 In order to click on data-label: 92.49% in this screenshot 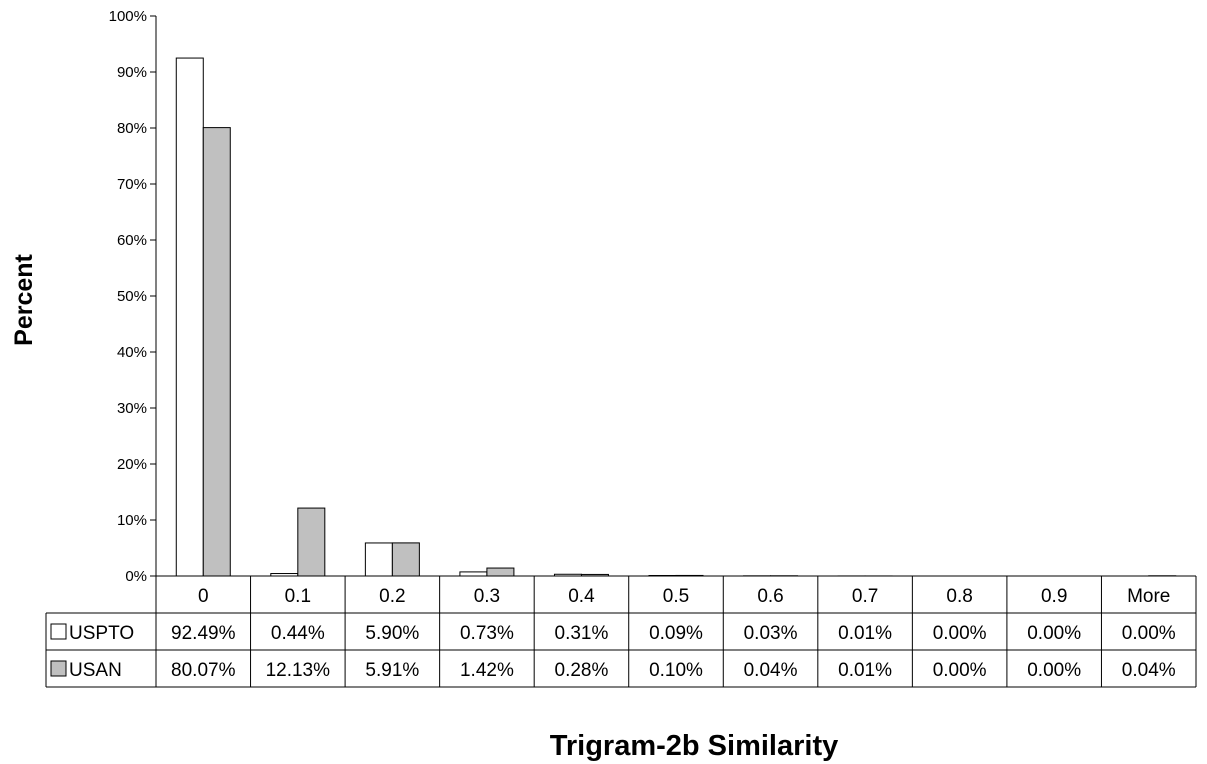, I will do `click(203, 633)`.